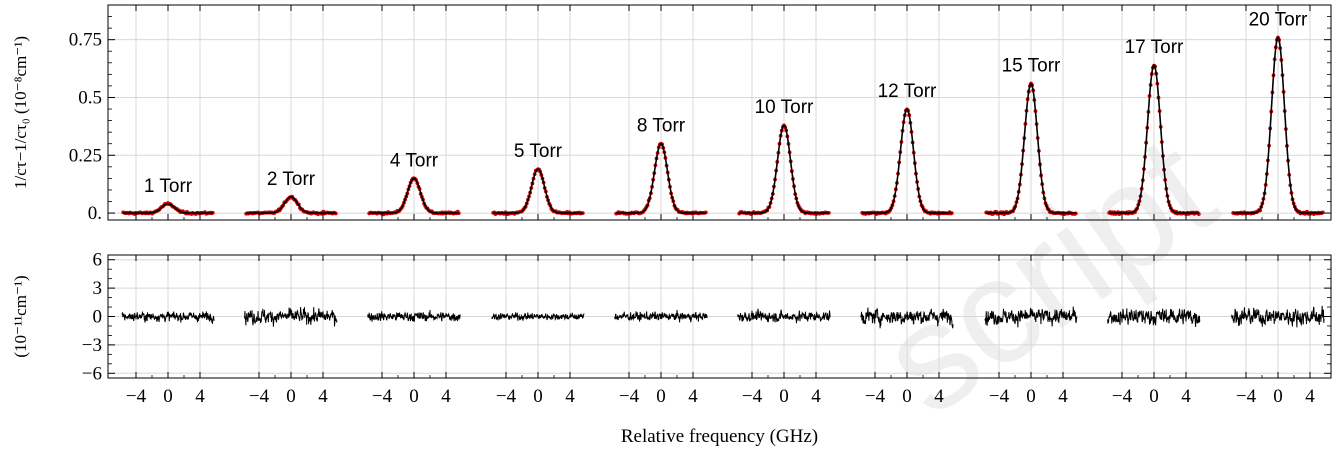 This screenshot has width=1338, height=449. What do you see at coordinates (1154, 47) in the screenshot?
I see `peak-label: 17 Torr` at bounding box center [1154, 47].